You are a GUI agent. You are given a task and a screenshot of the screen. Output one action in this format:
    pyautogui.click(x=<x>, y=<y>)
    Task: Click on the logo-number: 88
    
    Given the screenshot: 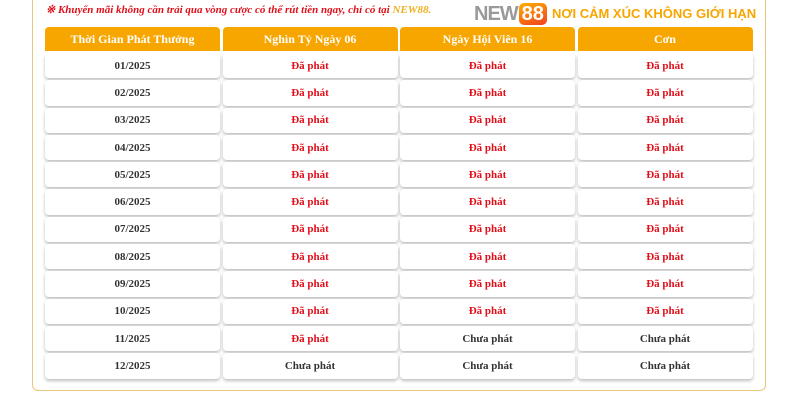 What is the action you would take?
    pyautogui.click(x=532, y=13)
    